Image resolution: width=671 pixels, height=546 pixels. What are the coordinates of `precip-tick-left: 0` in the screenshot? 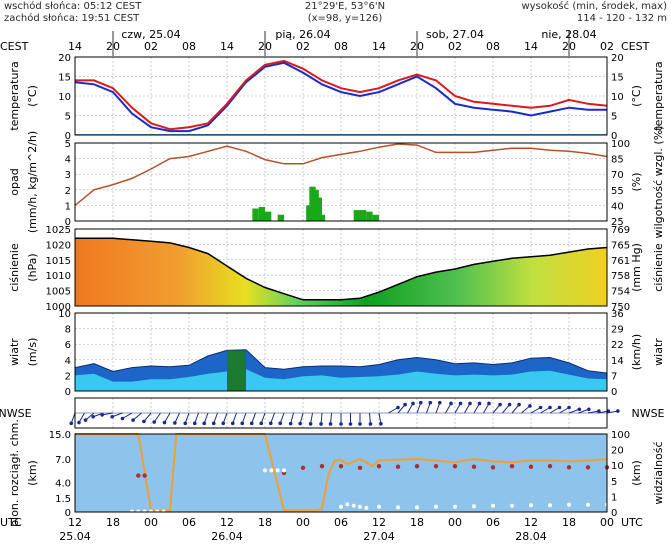 It's located at (68, 222).